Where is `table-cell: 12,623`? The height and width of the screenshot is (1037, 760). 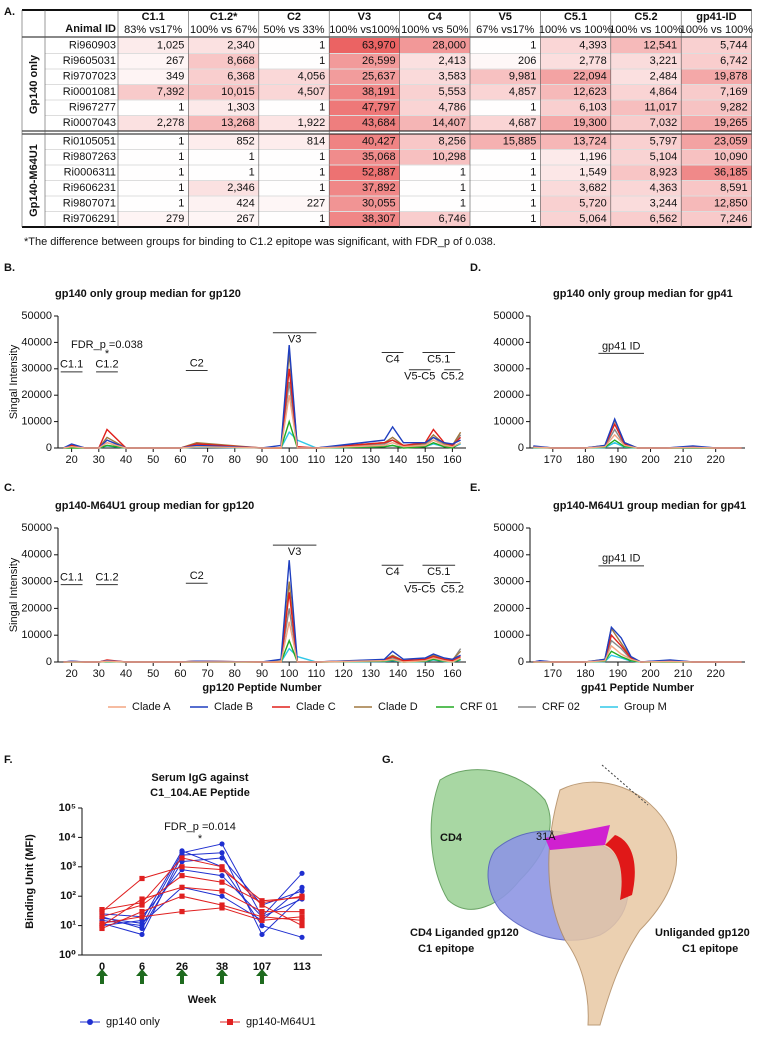 table-cell: 12,623 is located at coordinates (590, 92).